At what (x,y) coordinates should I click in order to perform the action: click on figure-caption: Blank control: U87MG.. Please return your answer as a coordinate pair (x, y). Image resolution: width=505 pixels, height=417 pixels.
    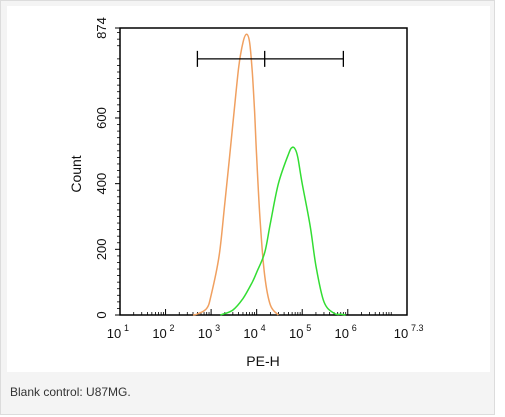
    Looking at the image, I should click on (70, 392).